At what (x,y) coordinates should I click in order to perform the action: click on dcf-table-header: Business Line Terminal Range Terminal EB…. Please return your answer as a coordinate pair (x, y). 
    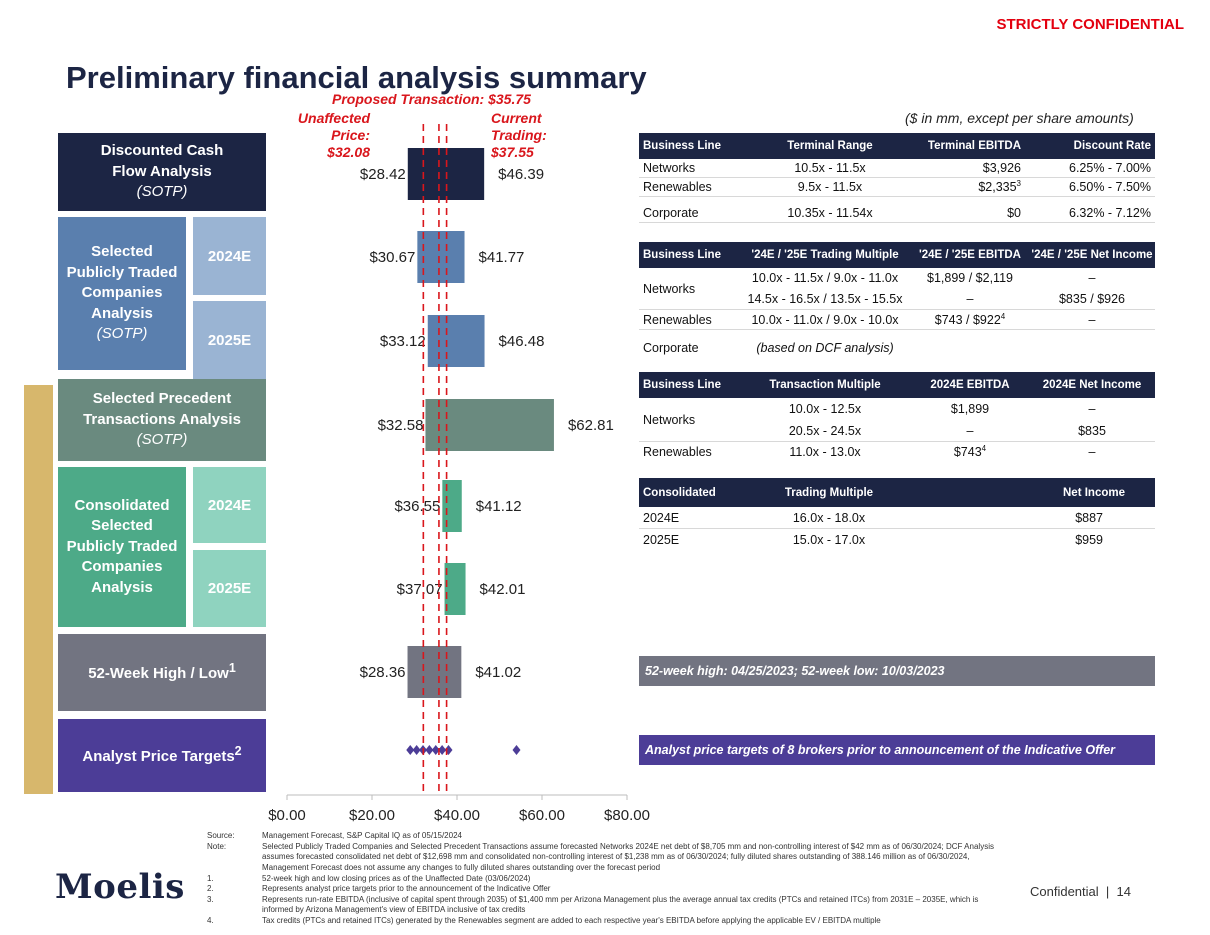
    Looking at the image, I should click on (897, 146).